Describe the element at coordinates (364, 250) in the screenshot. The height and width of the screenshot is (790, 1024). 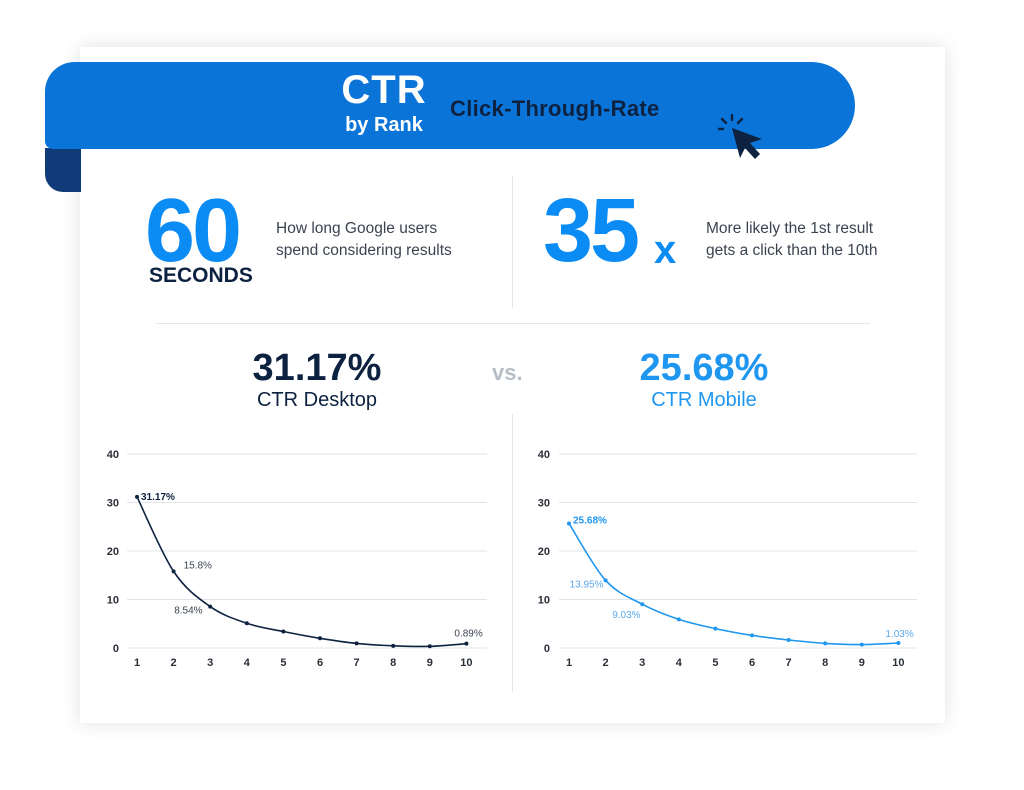
I see `stat-seconds-line2: spend considering results` at that location.